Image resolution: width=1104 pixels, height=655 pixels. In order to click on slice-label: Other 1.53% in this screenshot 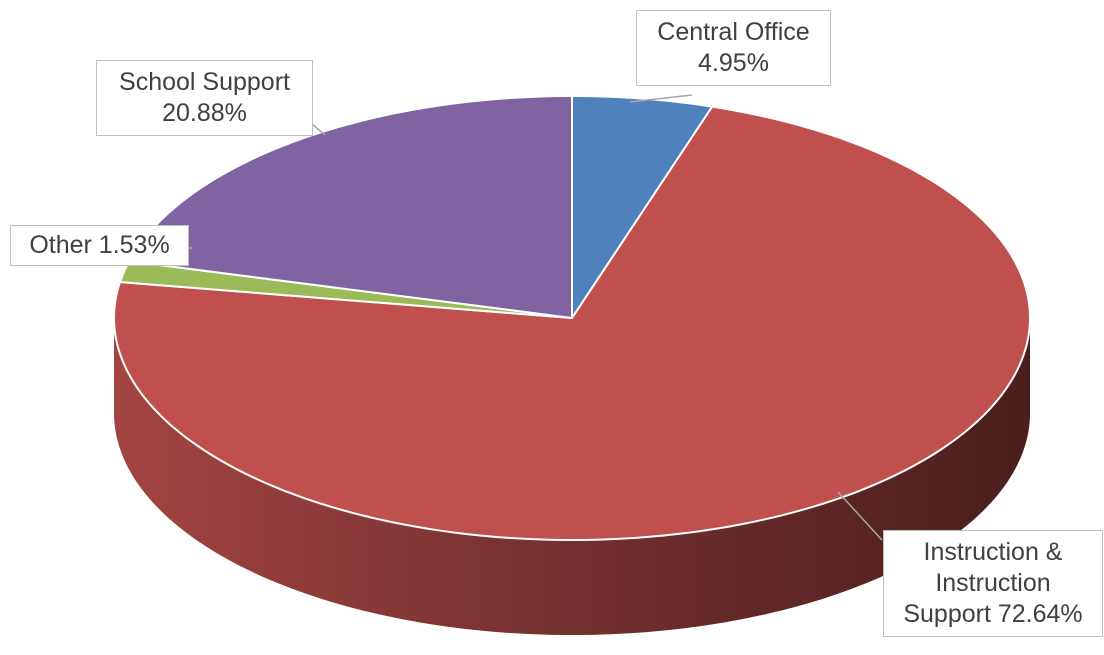, I will do `click(99, 245)`.